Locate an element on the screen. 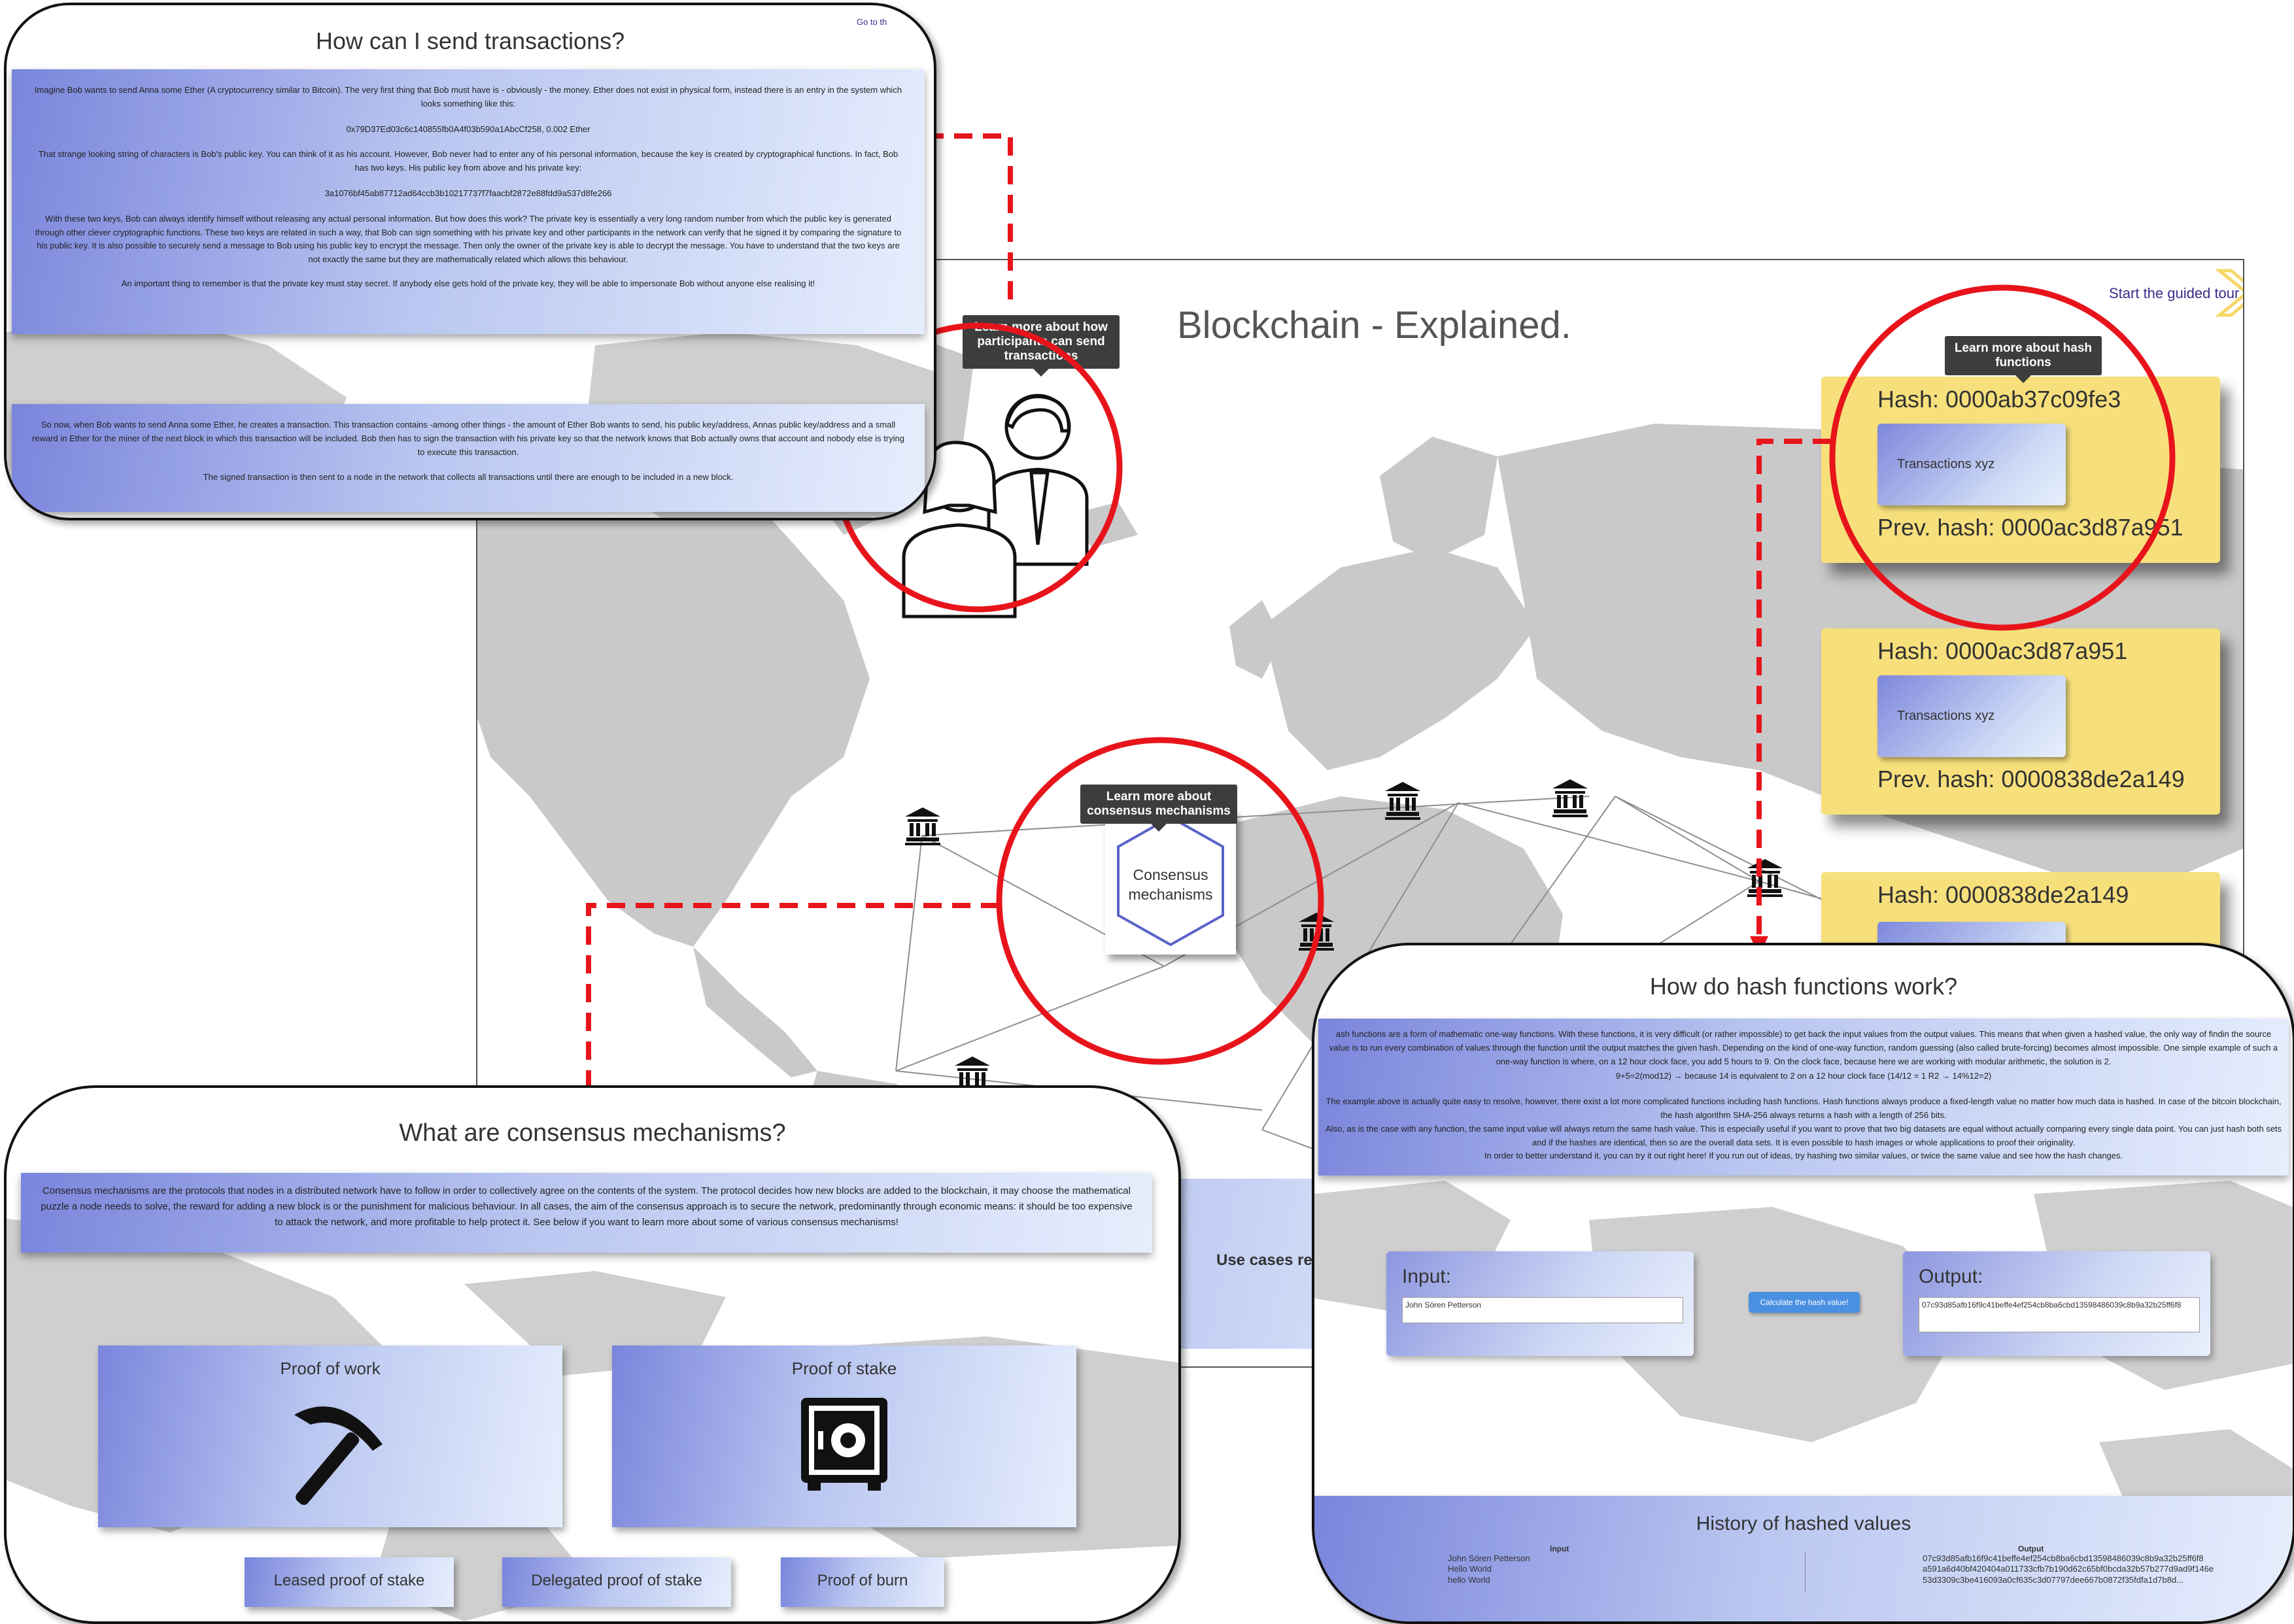 The width and height of the screenshot is (2294, 1624). hash-input-box: Input: John Sören Petterson is located at coordinates (1540, 1303).